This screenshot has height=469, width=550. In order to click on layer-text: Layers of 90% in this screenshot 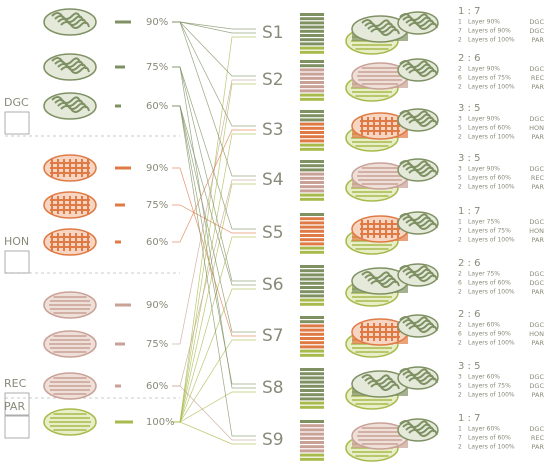, I will do `click(489, 31)`.